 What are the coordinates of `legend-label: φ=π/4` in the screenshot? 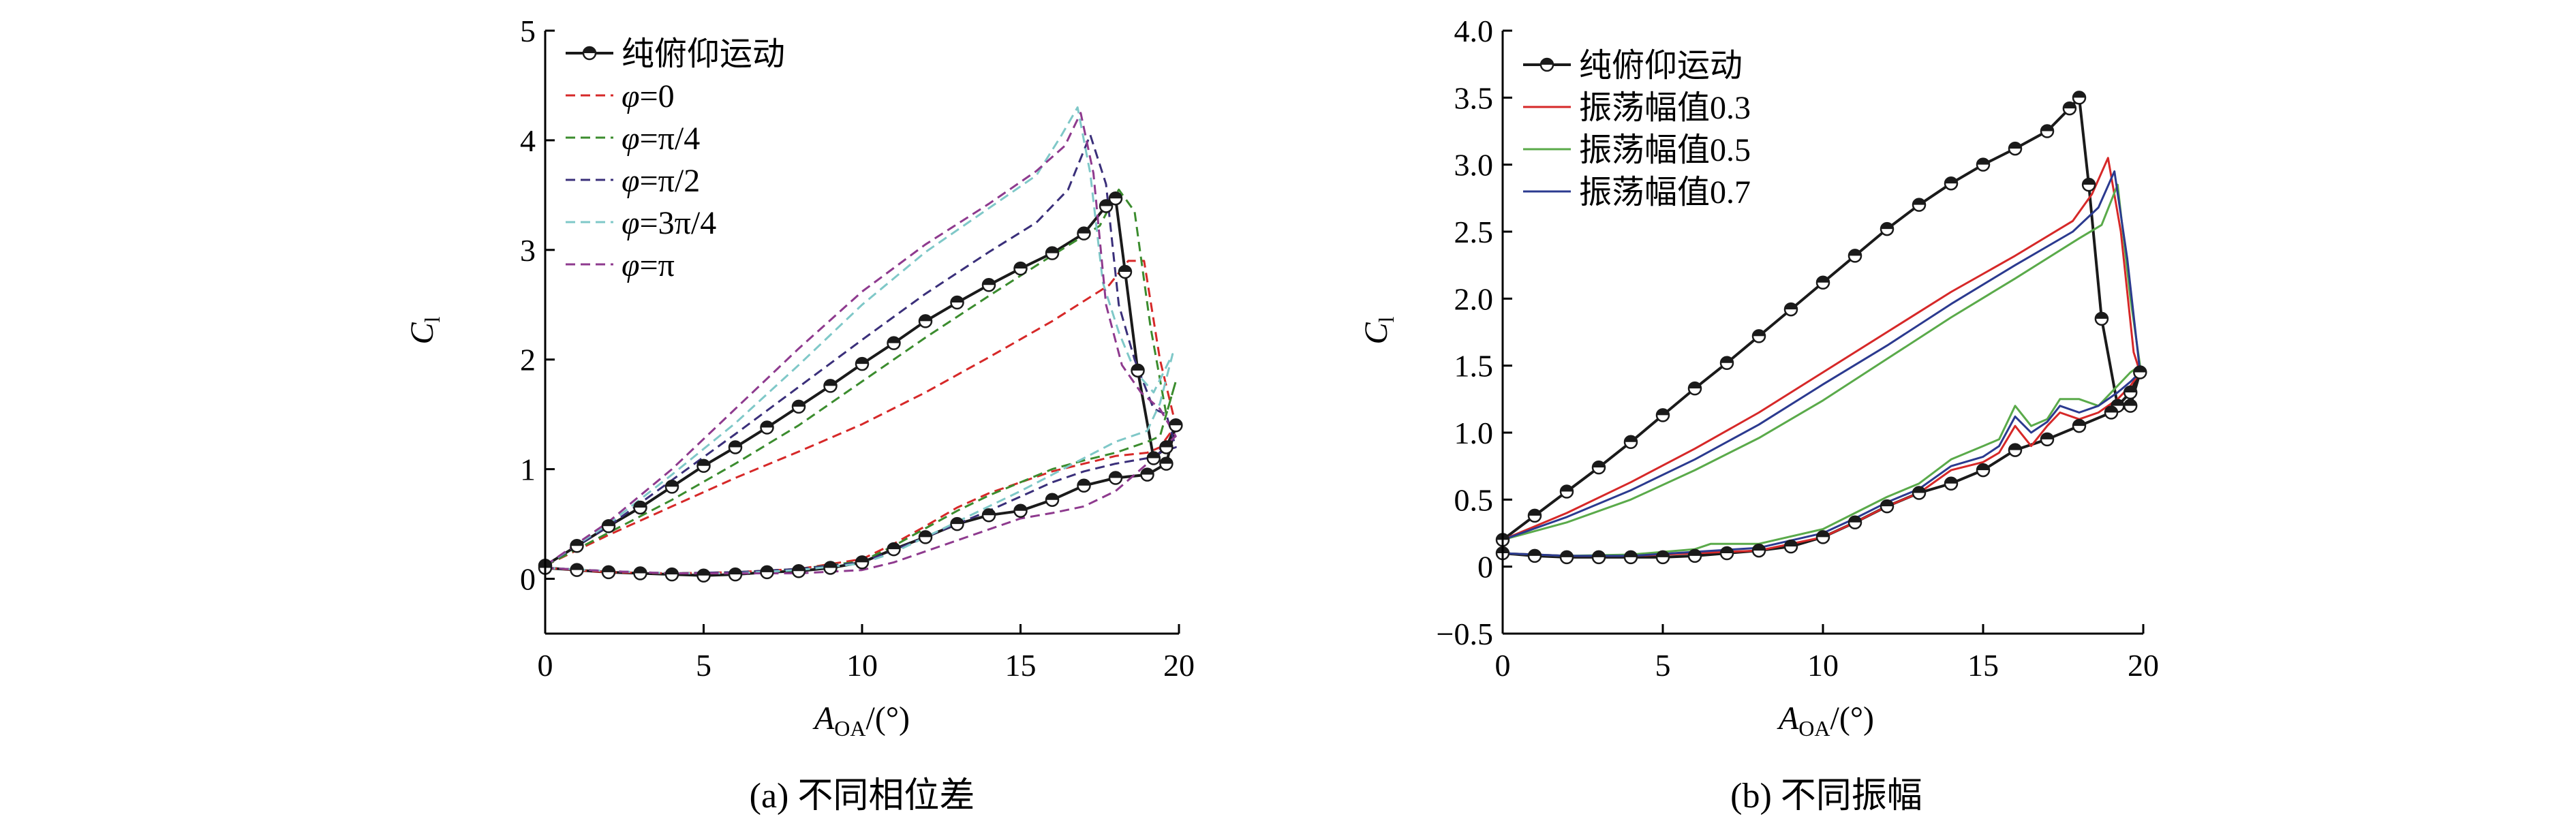 It's located at (661, 139).